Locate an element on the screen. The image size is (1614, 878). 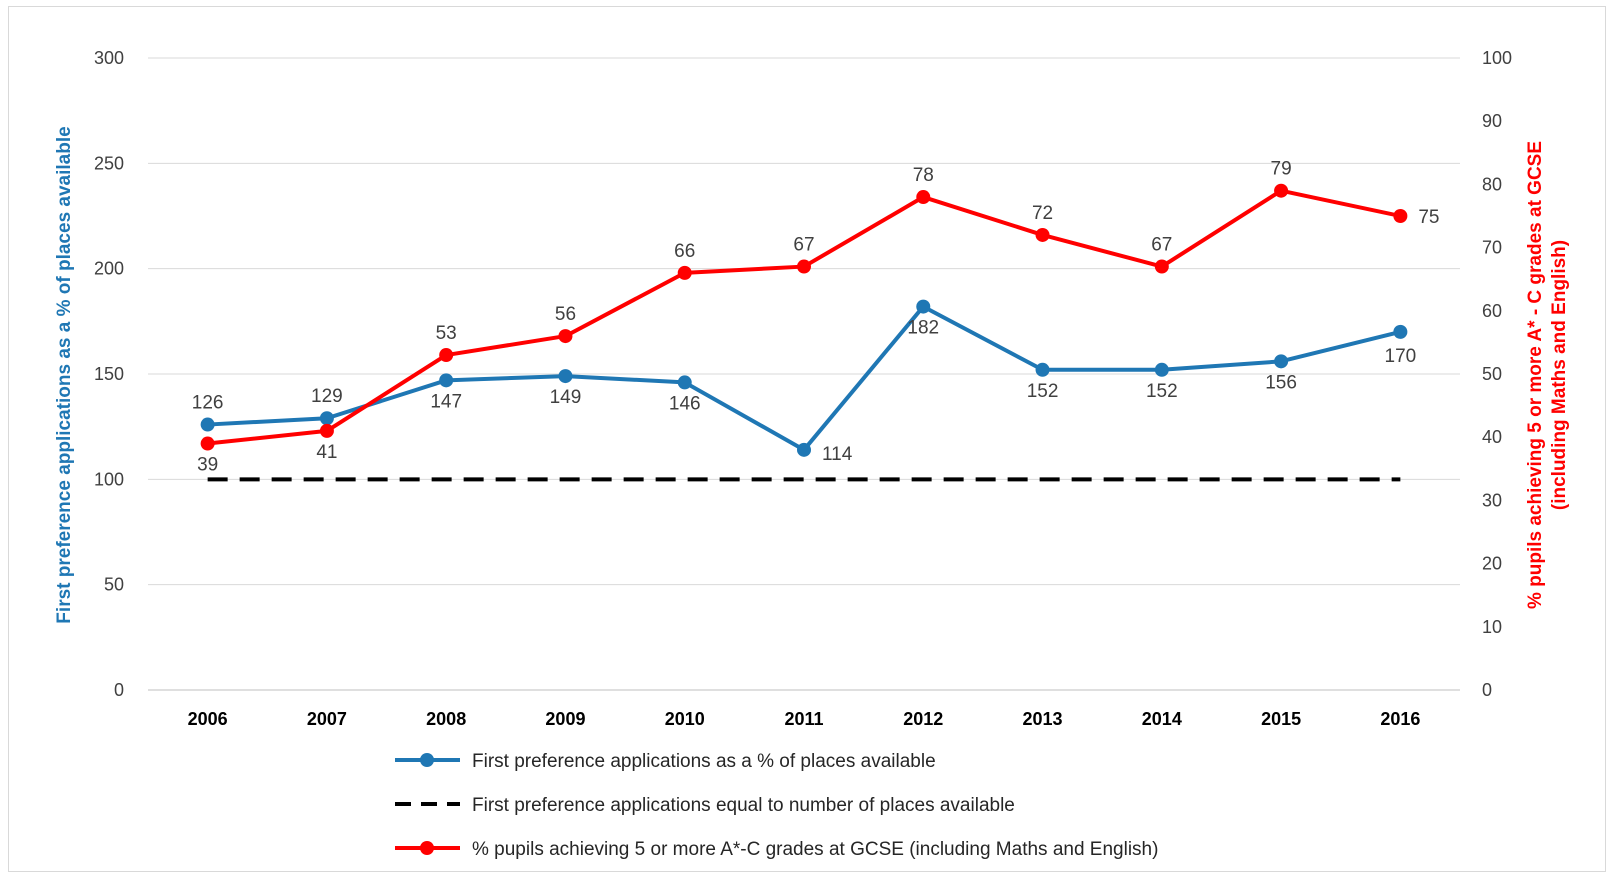
data-label-applications: 182 is located at coordinates (923, 328).